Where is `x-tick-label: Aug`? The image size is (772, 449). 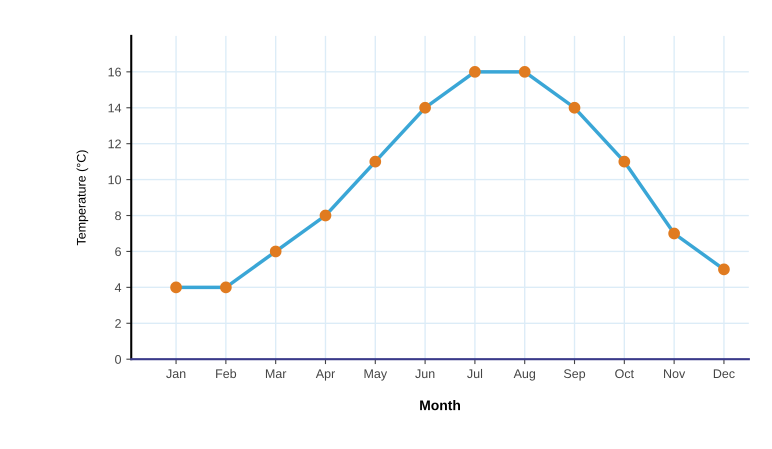 x-tick-label: Aug is located at coordinates (525, 375).